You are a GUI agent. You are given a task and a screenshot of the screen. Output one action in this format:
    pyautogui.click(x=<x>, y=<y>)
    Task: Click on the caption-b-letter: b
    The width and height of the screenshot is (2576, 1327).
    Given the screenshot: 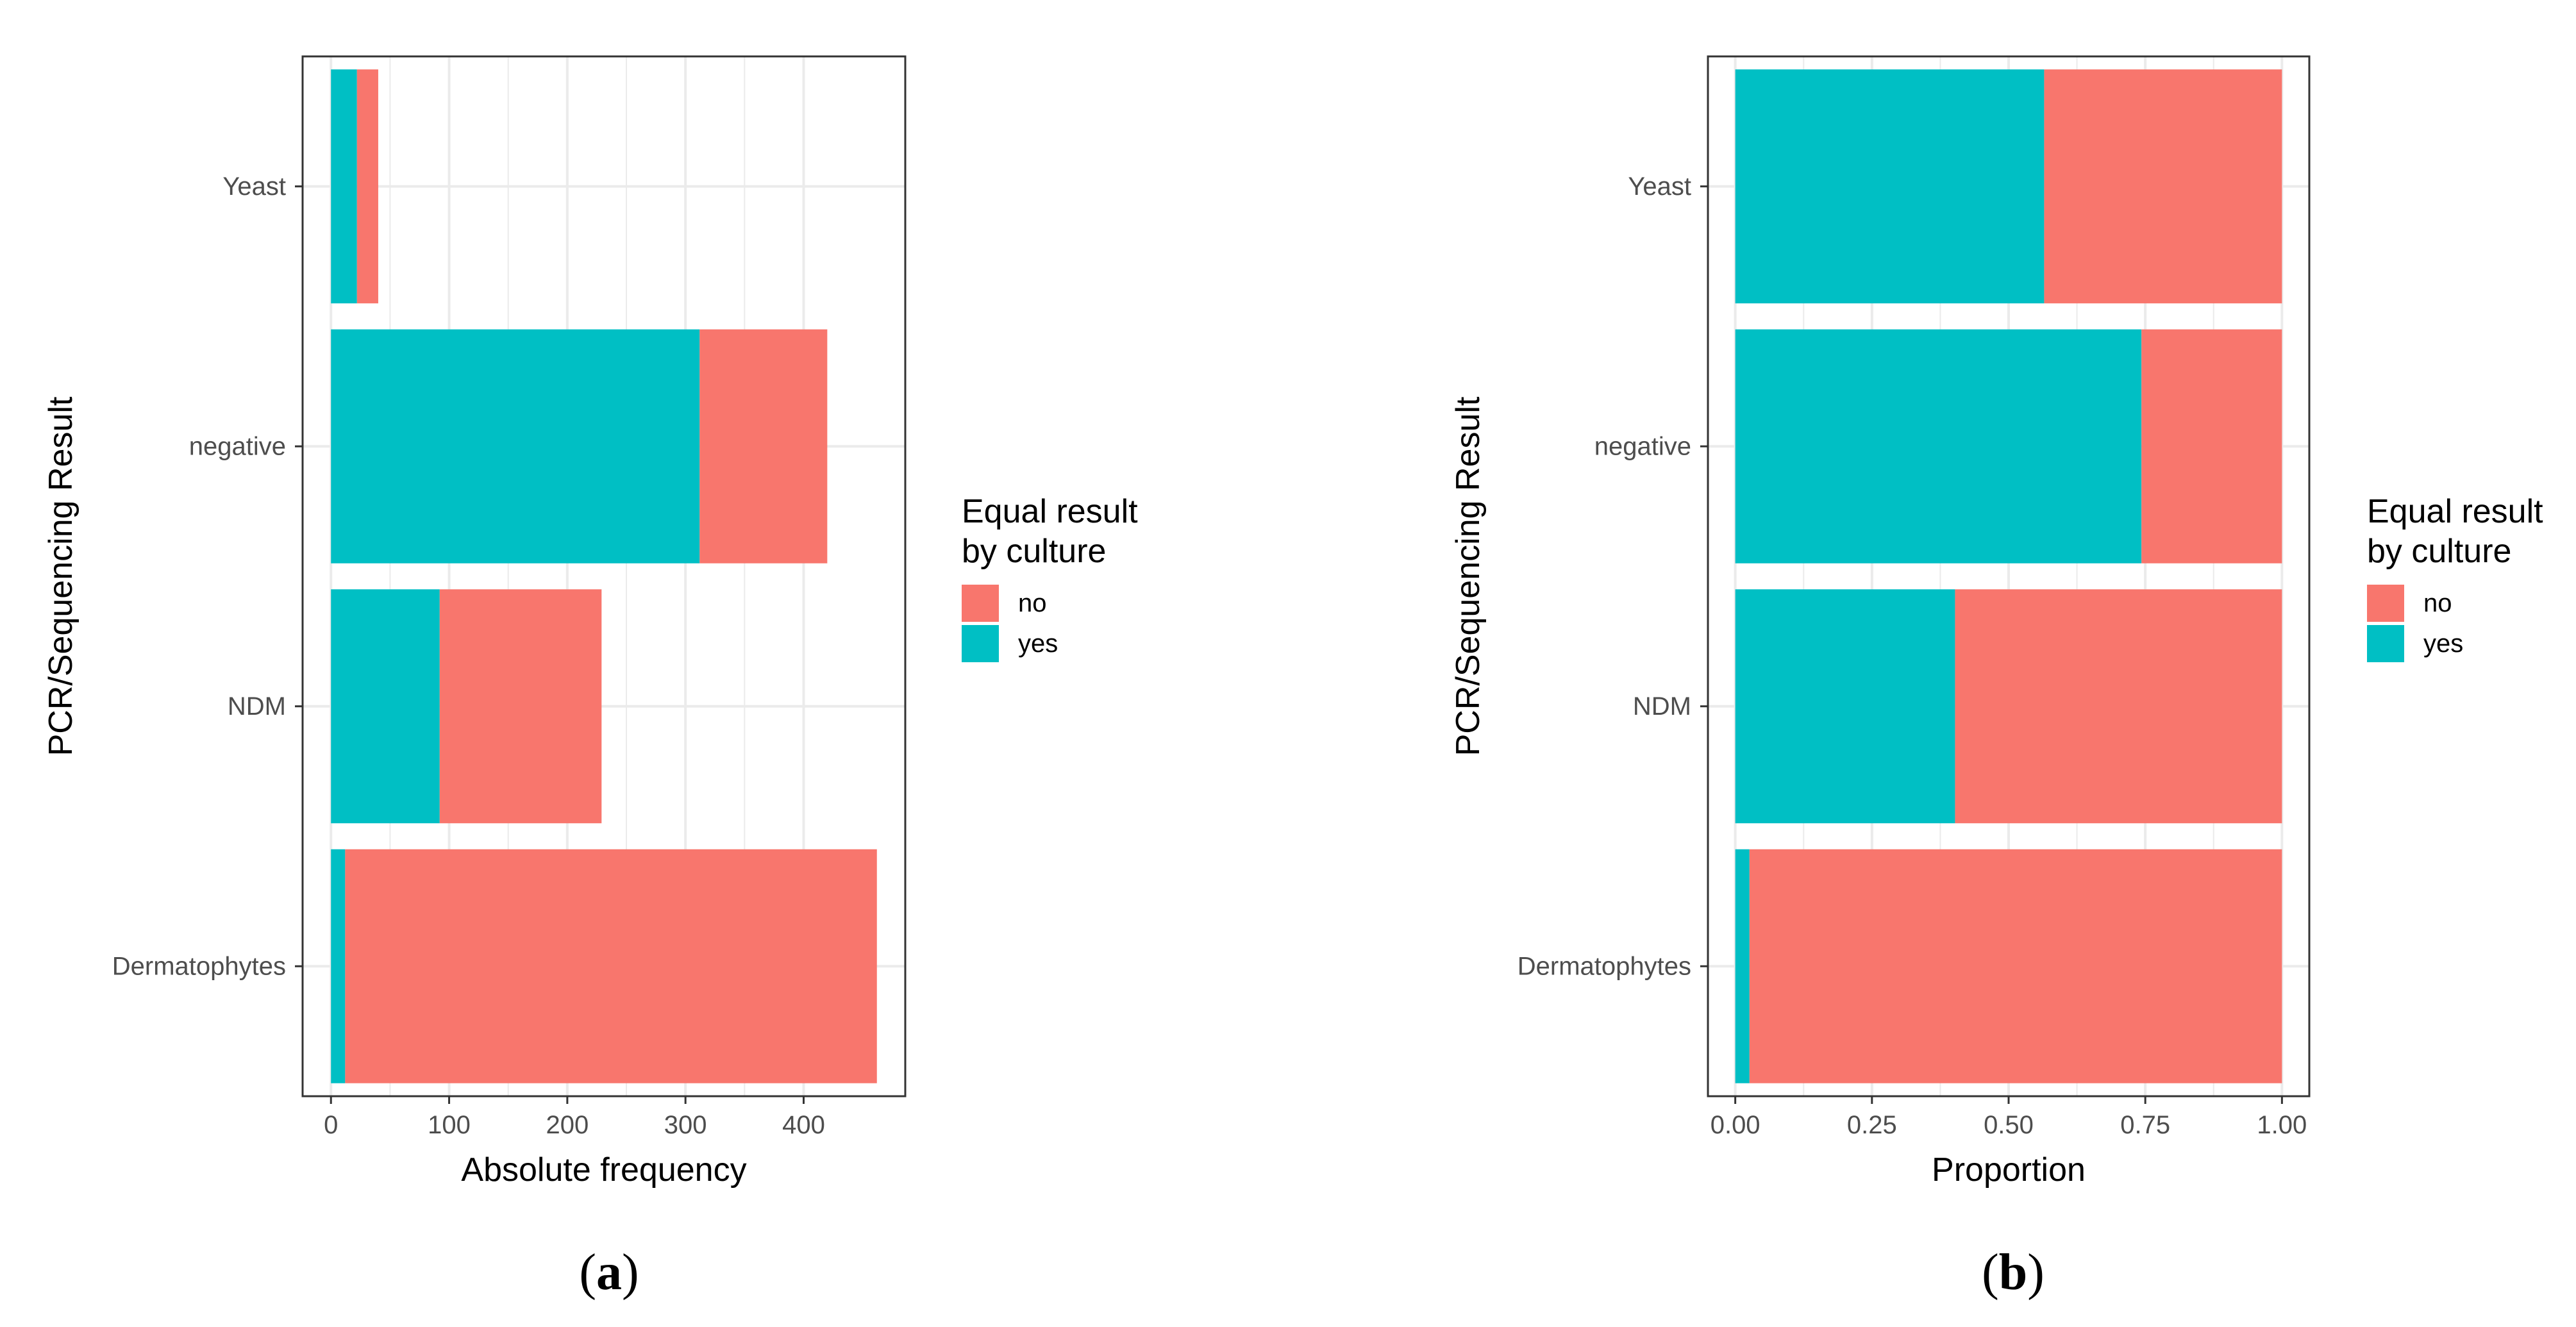 What is the action you would take?
    pyautogui.click(x=2013, y=1273)
    